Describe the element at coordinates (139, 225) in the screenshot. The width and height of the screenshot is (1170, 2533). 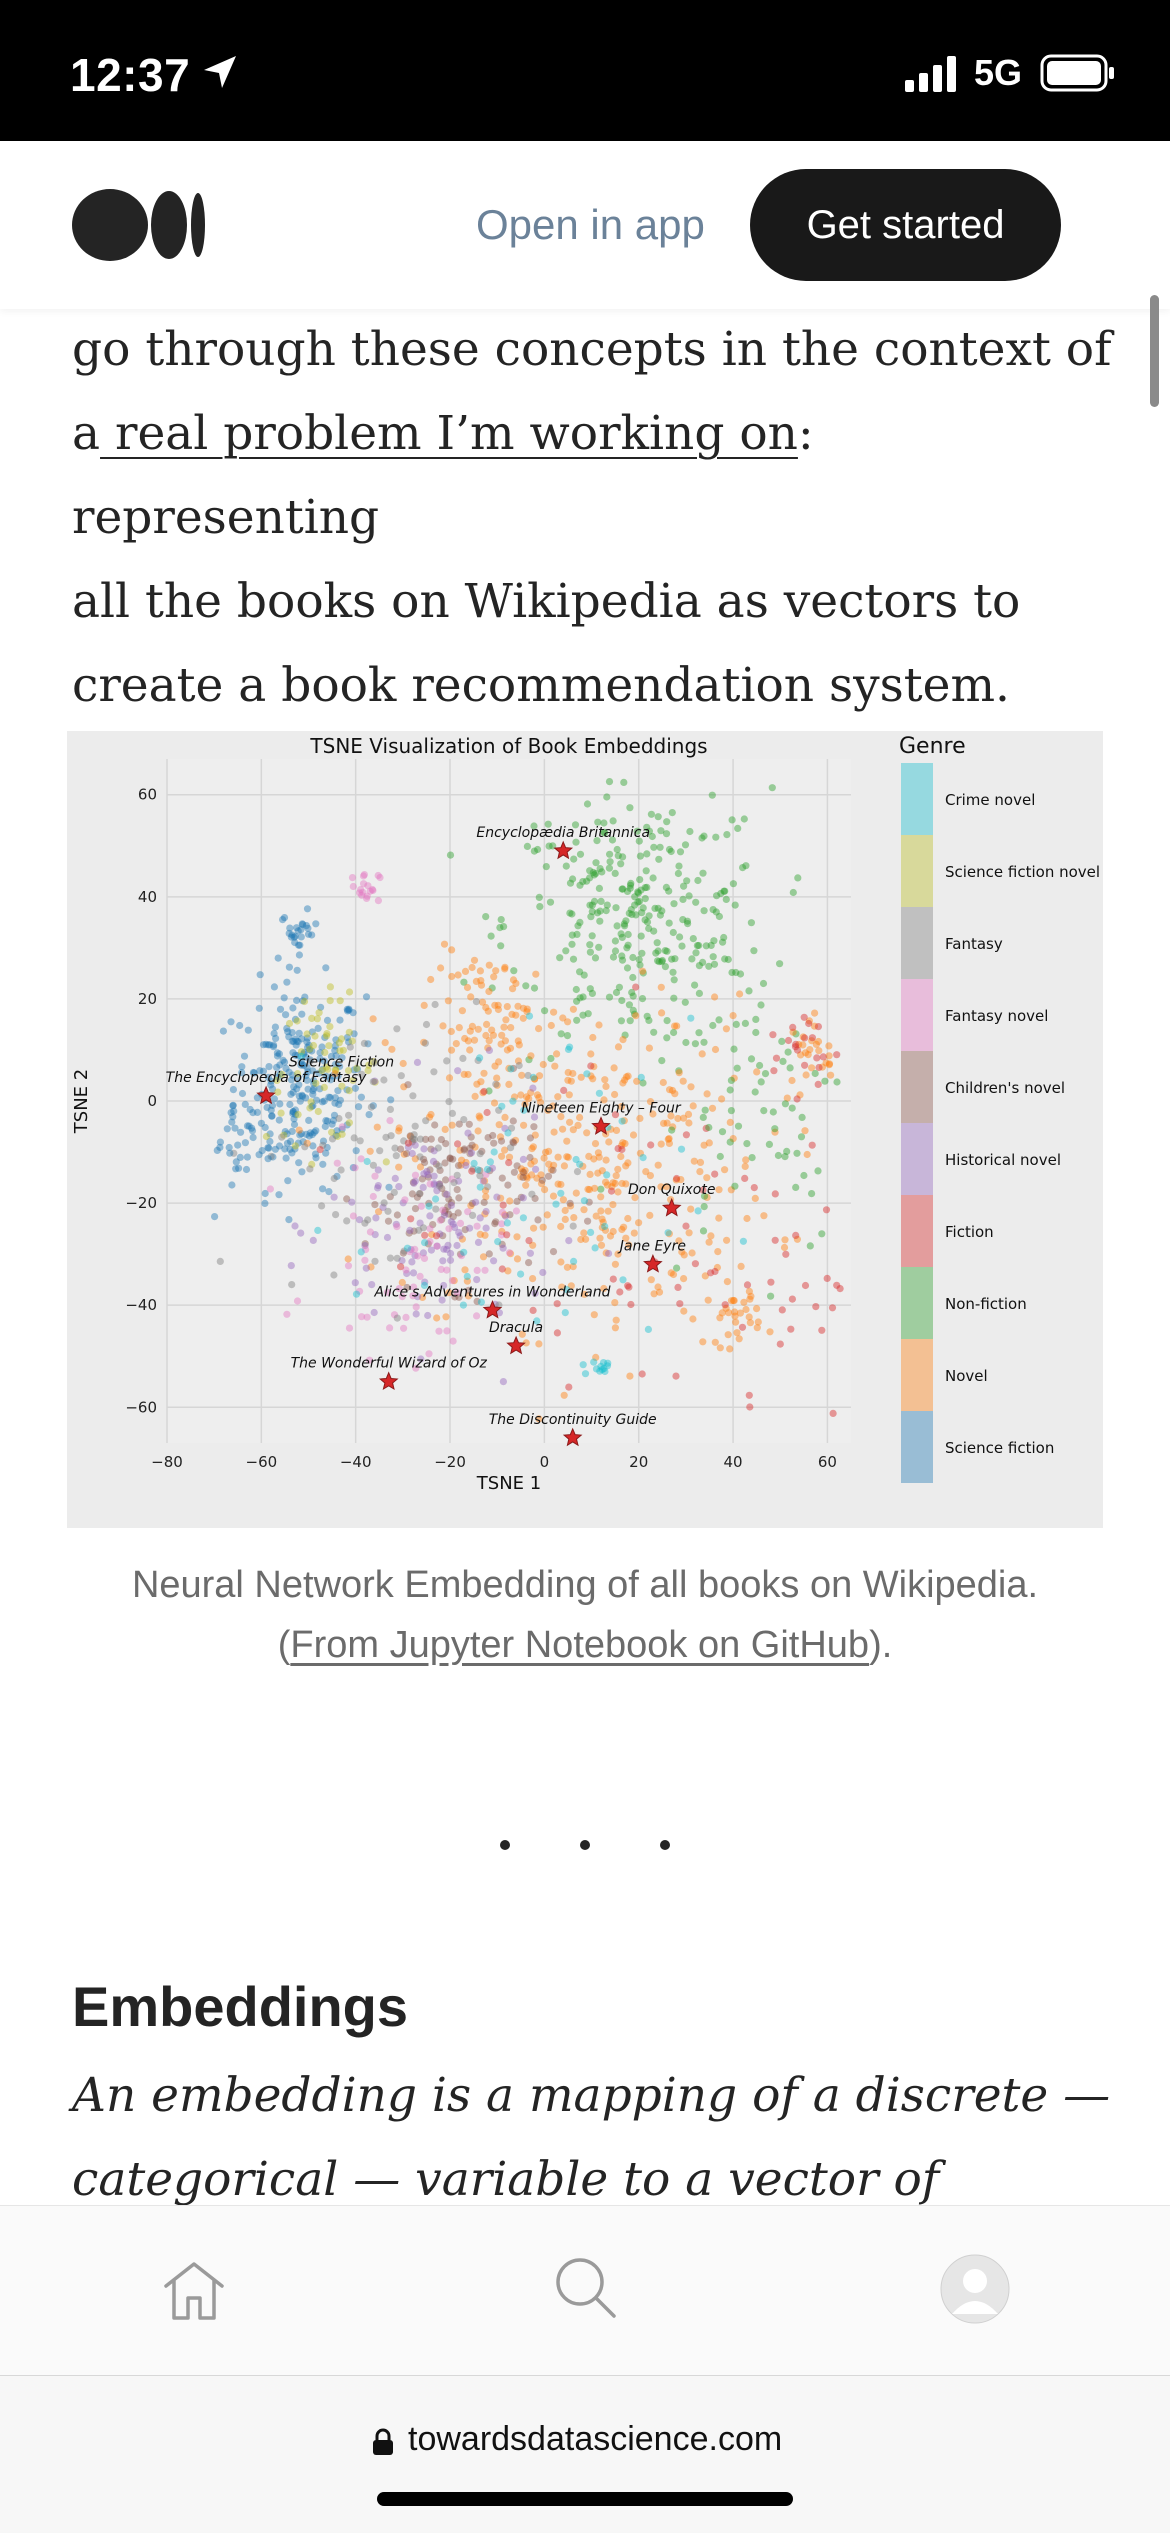
I see `medium-logo-icon` at that location.